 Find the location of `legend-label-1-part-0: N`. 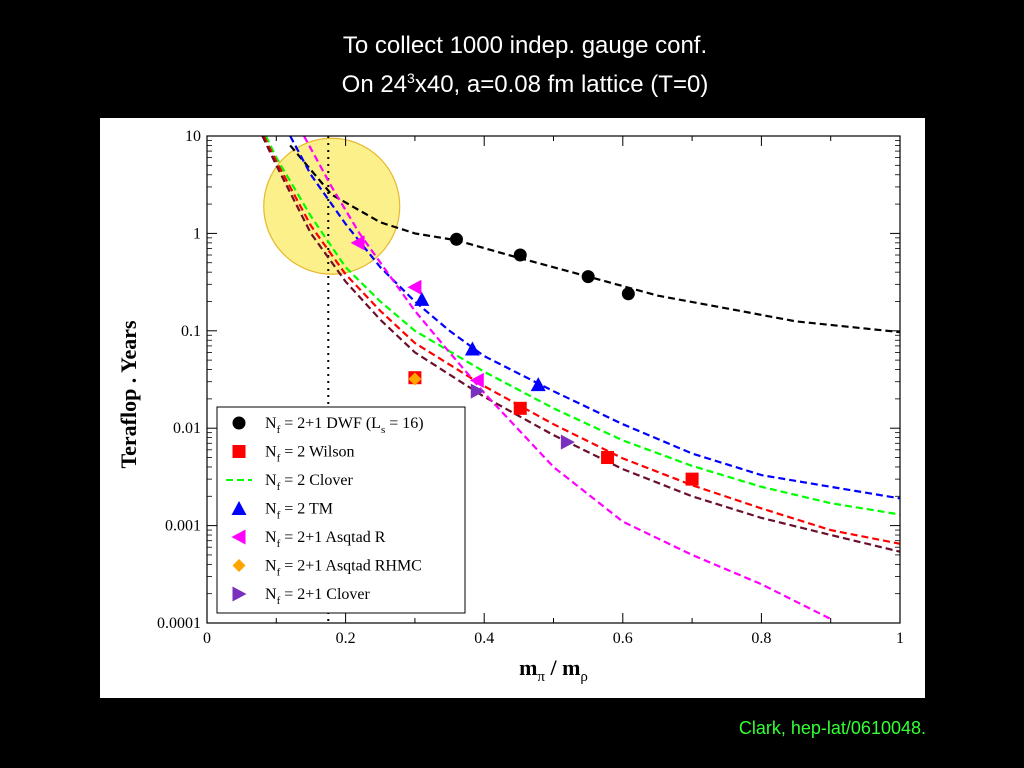

legend-label-1-part-0: N is located at coordinates (271, 452).